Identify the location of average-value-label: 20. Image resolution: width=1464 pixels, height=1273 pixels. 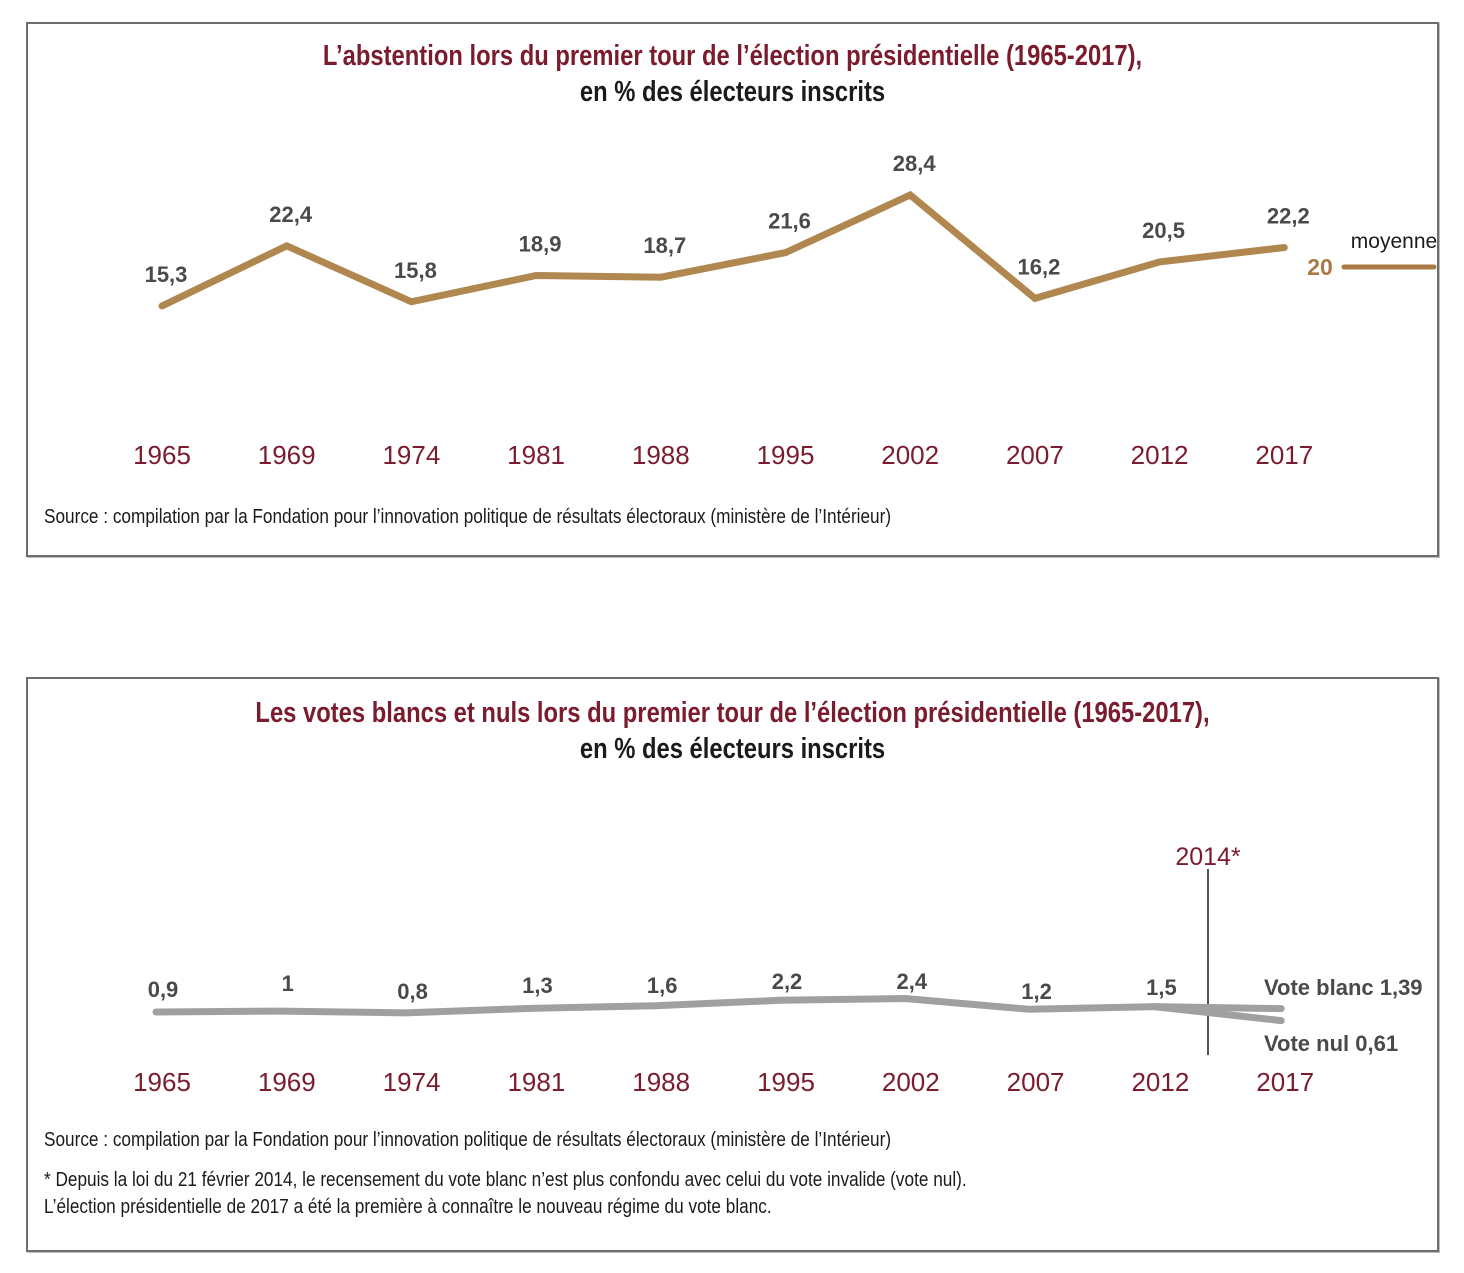
(1320, 267).